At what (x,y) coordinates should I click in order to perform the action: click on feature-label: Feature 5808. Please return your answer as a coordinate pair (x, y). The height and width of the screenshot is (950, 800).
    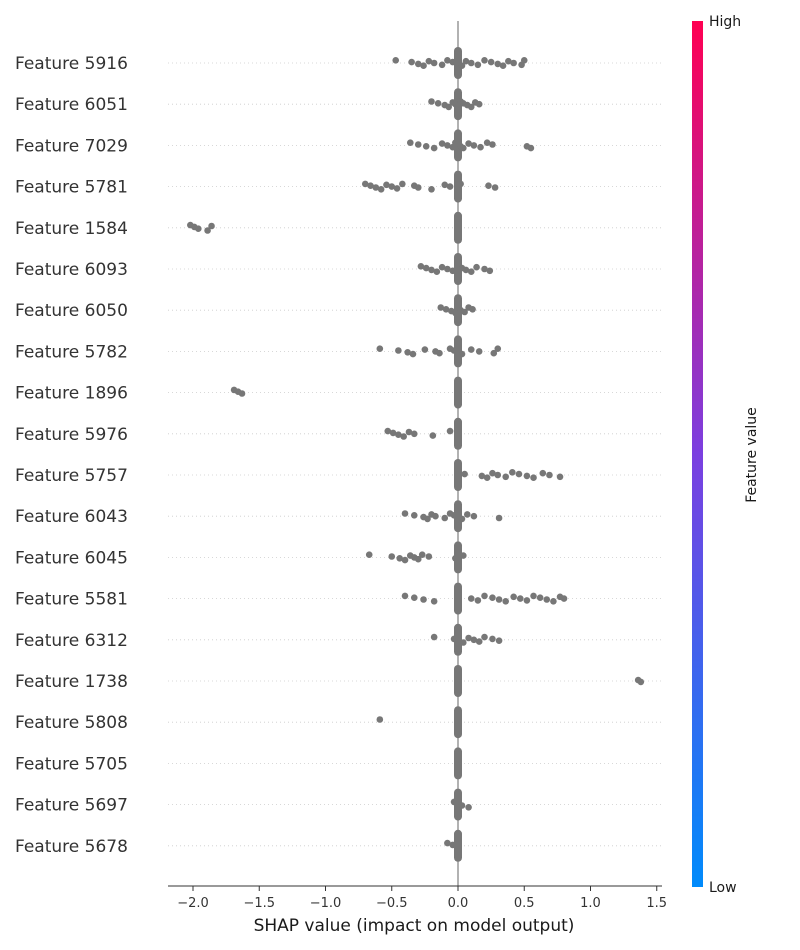
    Looking at the image, I should click on (71, 723).